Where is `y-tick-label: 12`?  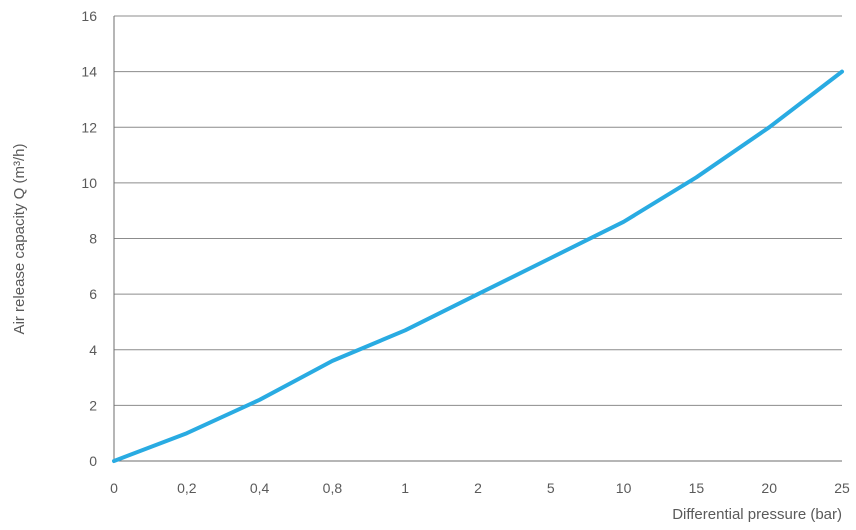
y-tick-label: 12 is located at coordinates (89, 127).